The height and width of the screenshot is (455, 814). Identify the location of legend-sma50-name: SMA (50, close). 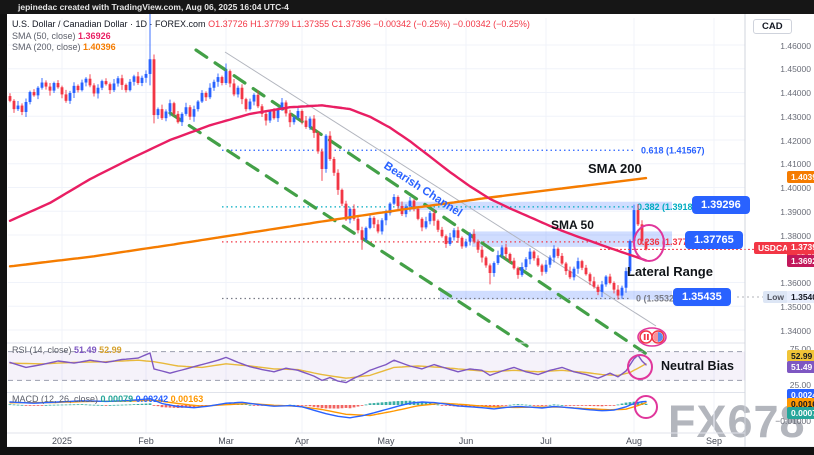
(44, 35).